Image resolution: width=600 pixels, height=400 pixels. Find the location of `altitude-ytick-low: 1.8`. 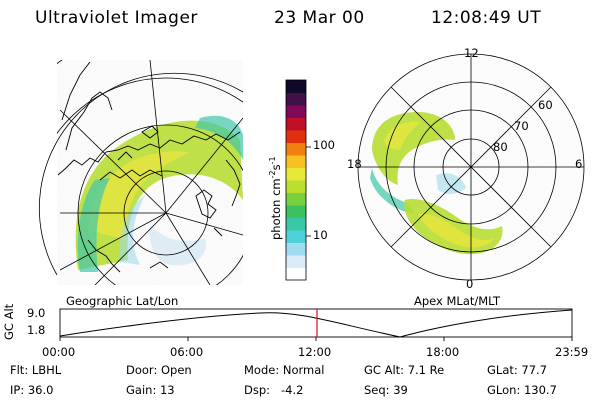

altitude-ytick-low: 1.8 is located at coordinates (36, 330).